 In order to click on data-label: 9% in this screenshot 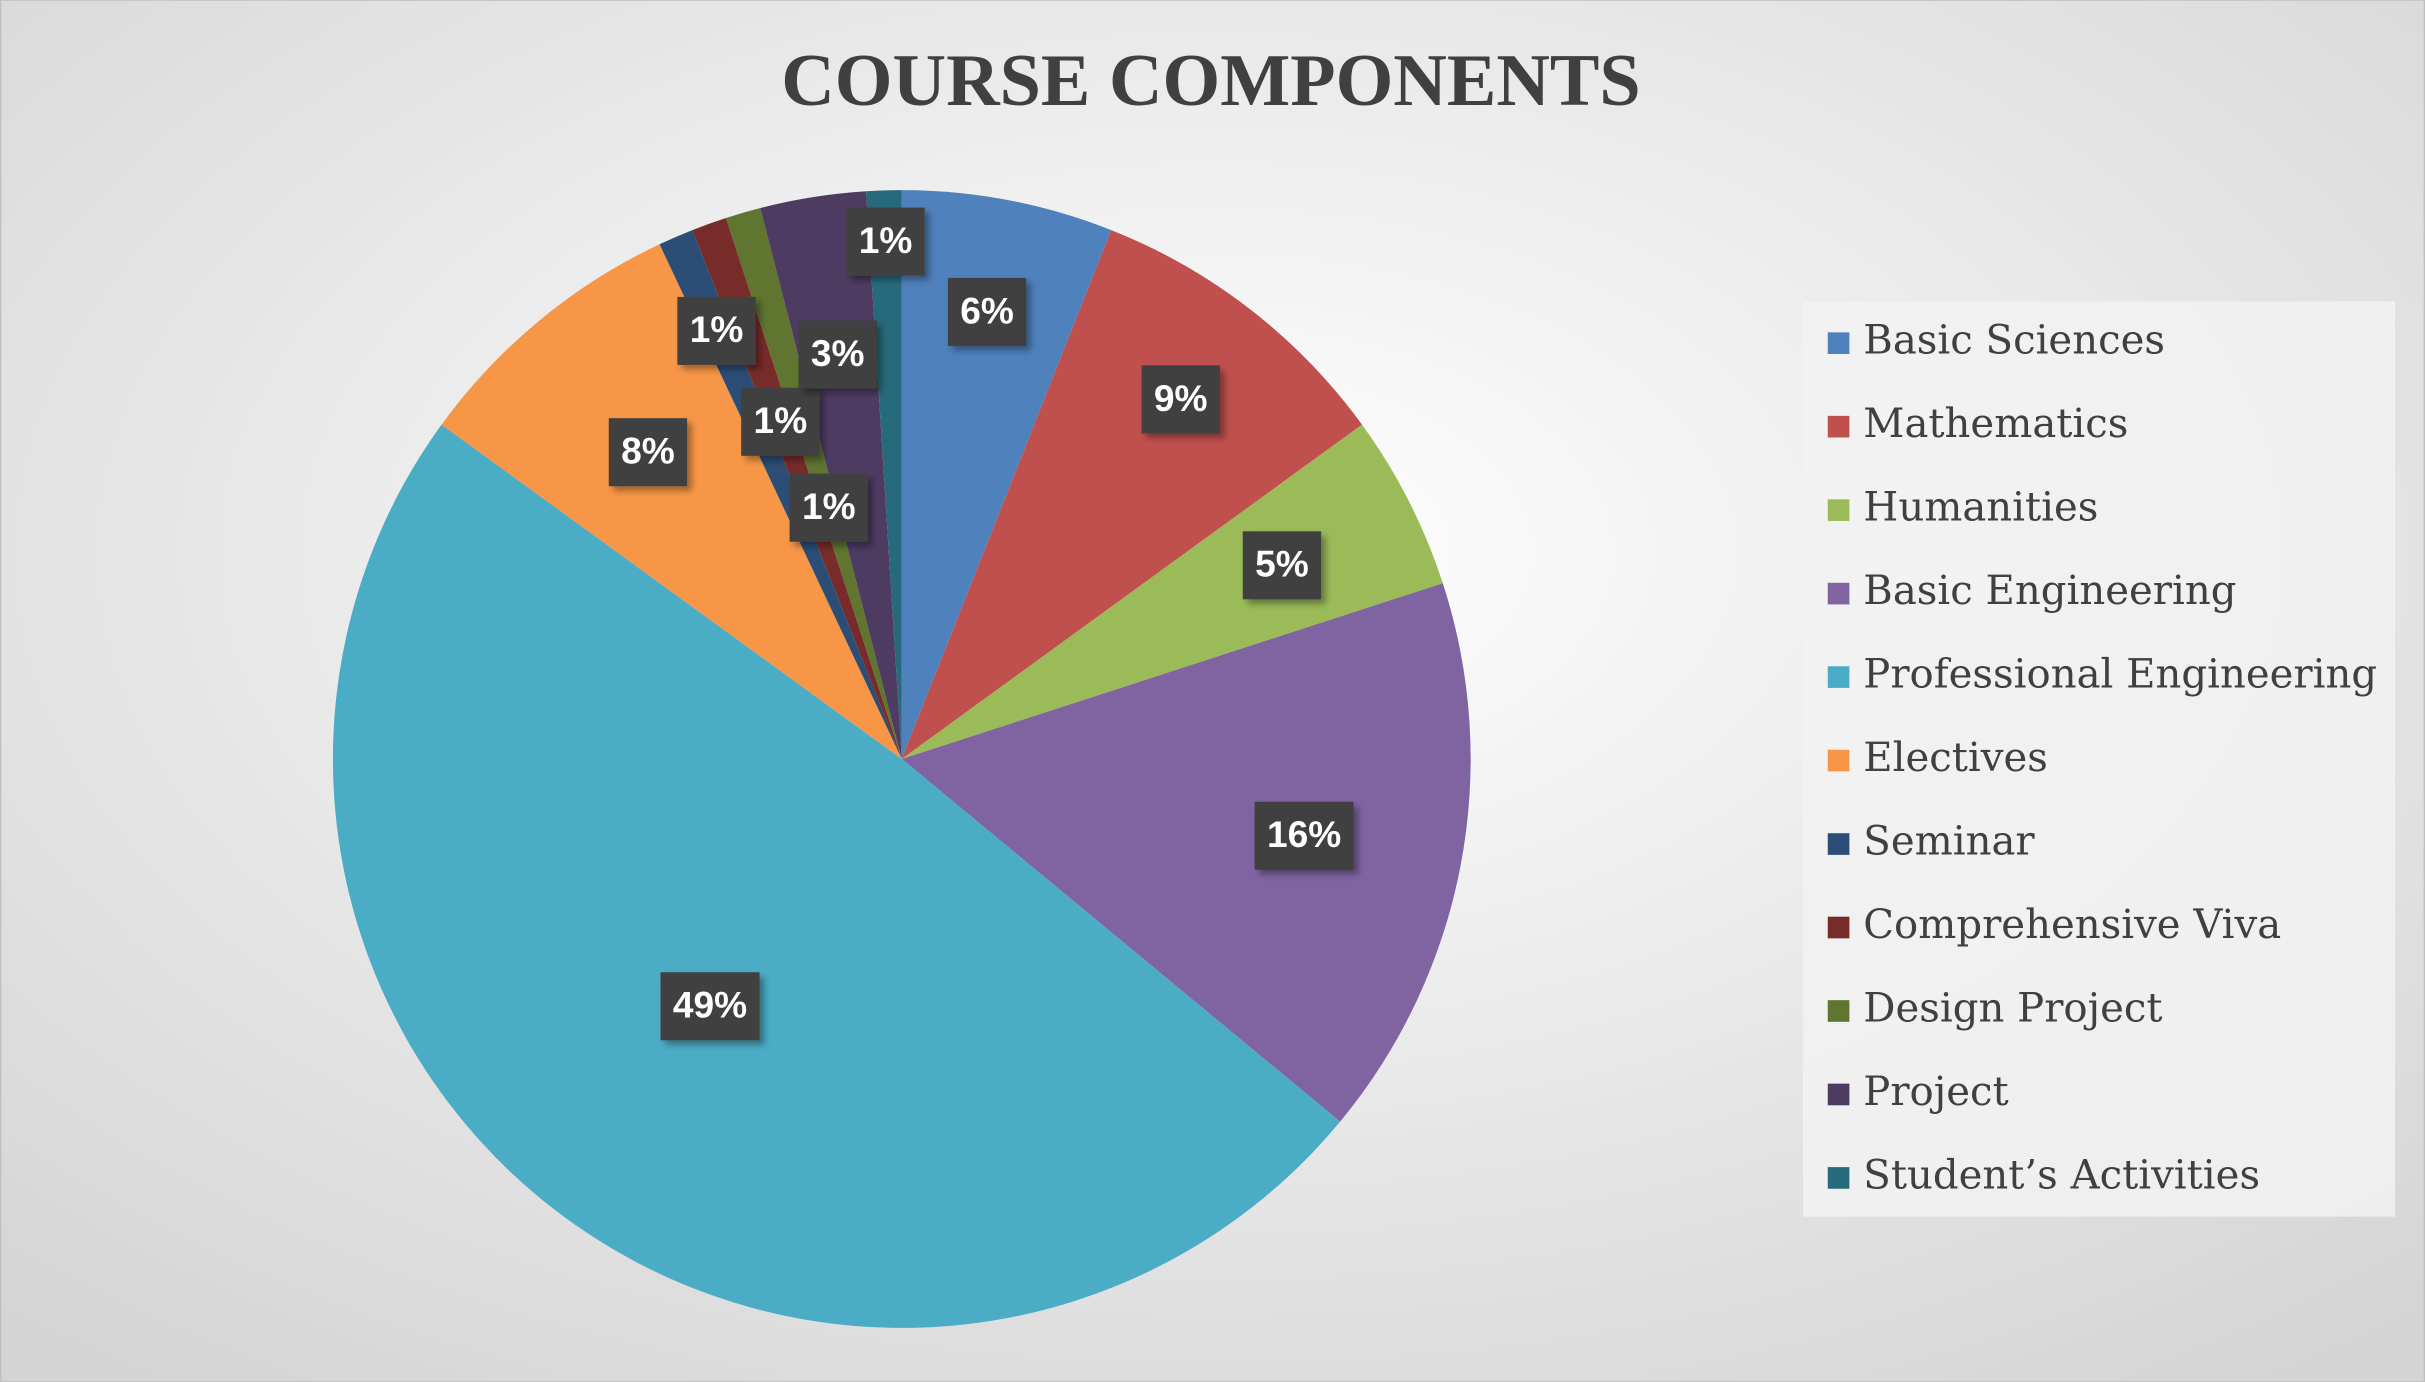, I will do `click(1181, 398)`.